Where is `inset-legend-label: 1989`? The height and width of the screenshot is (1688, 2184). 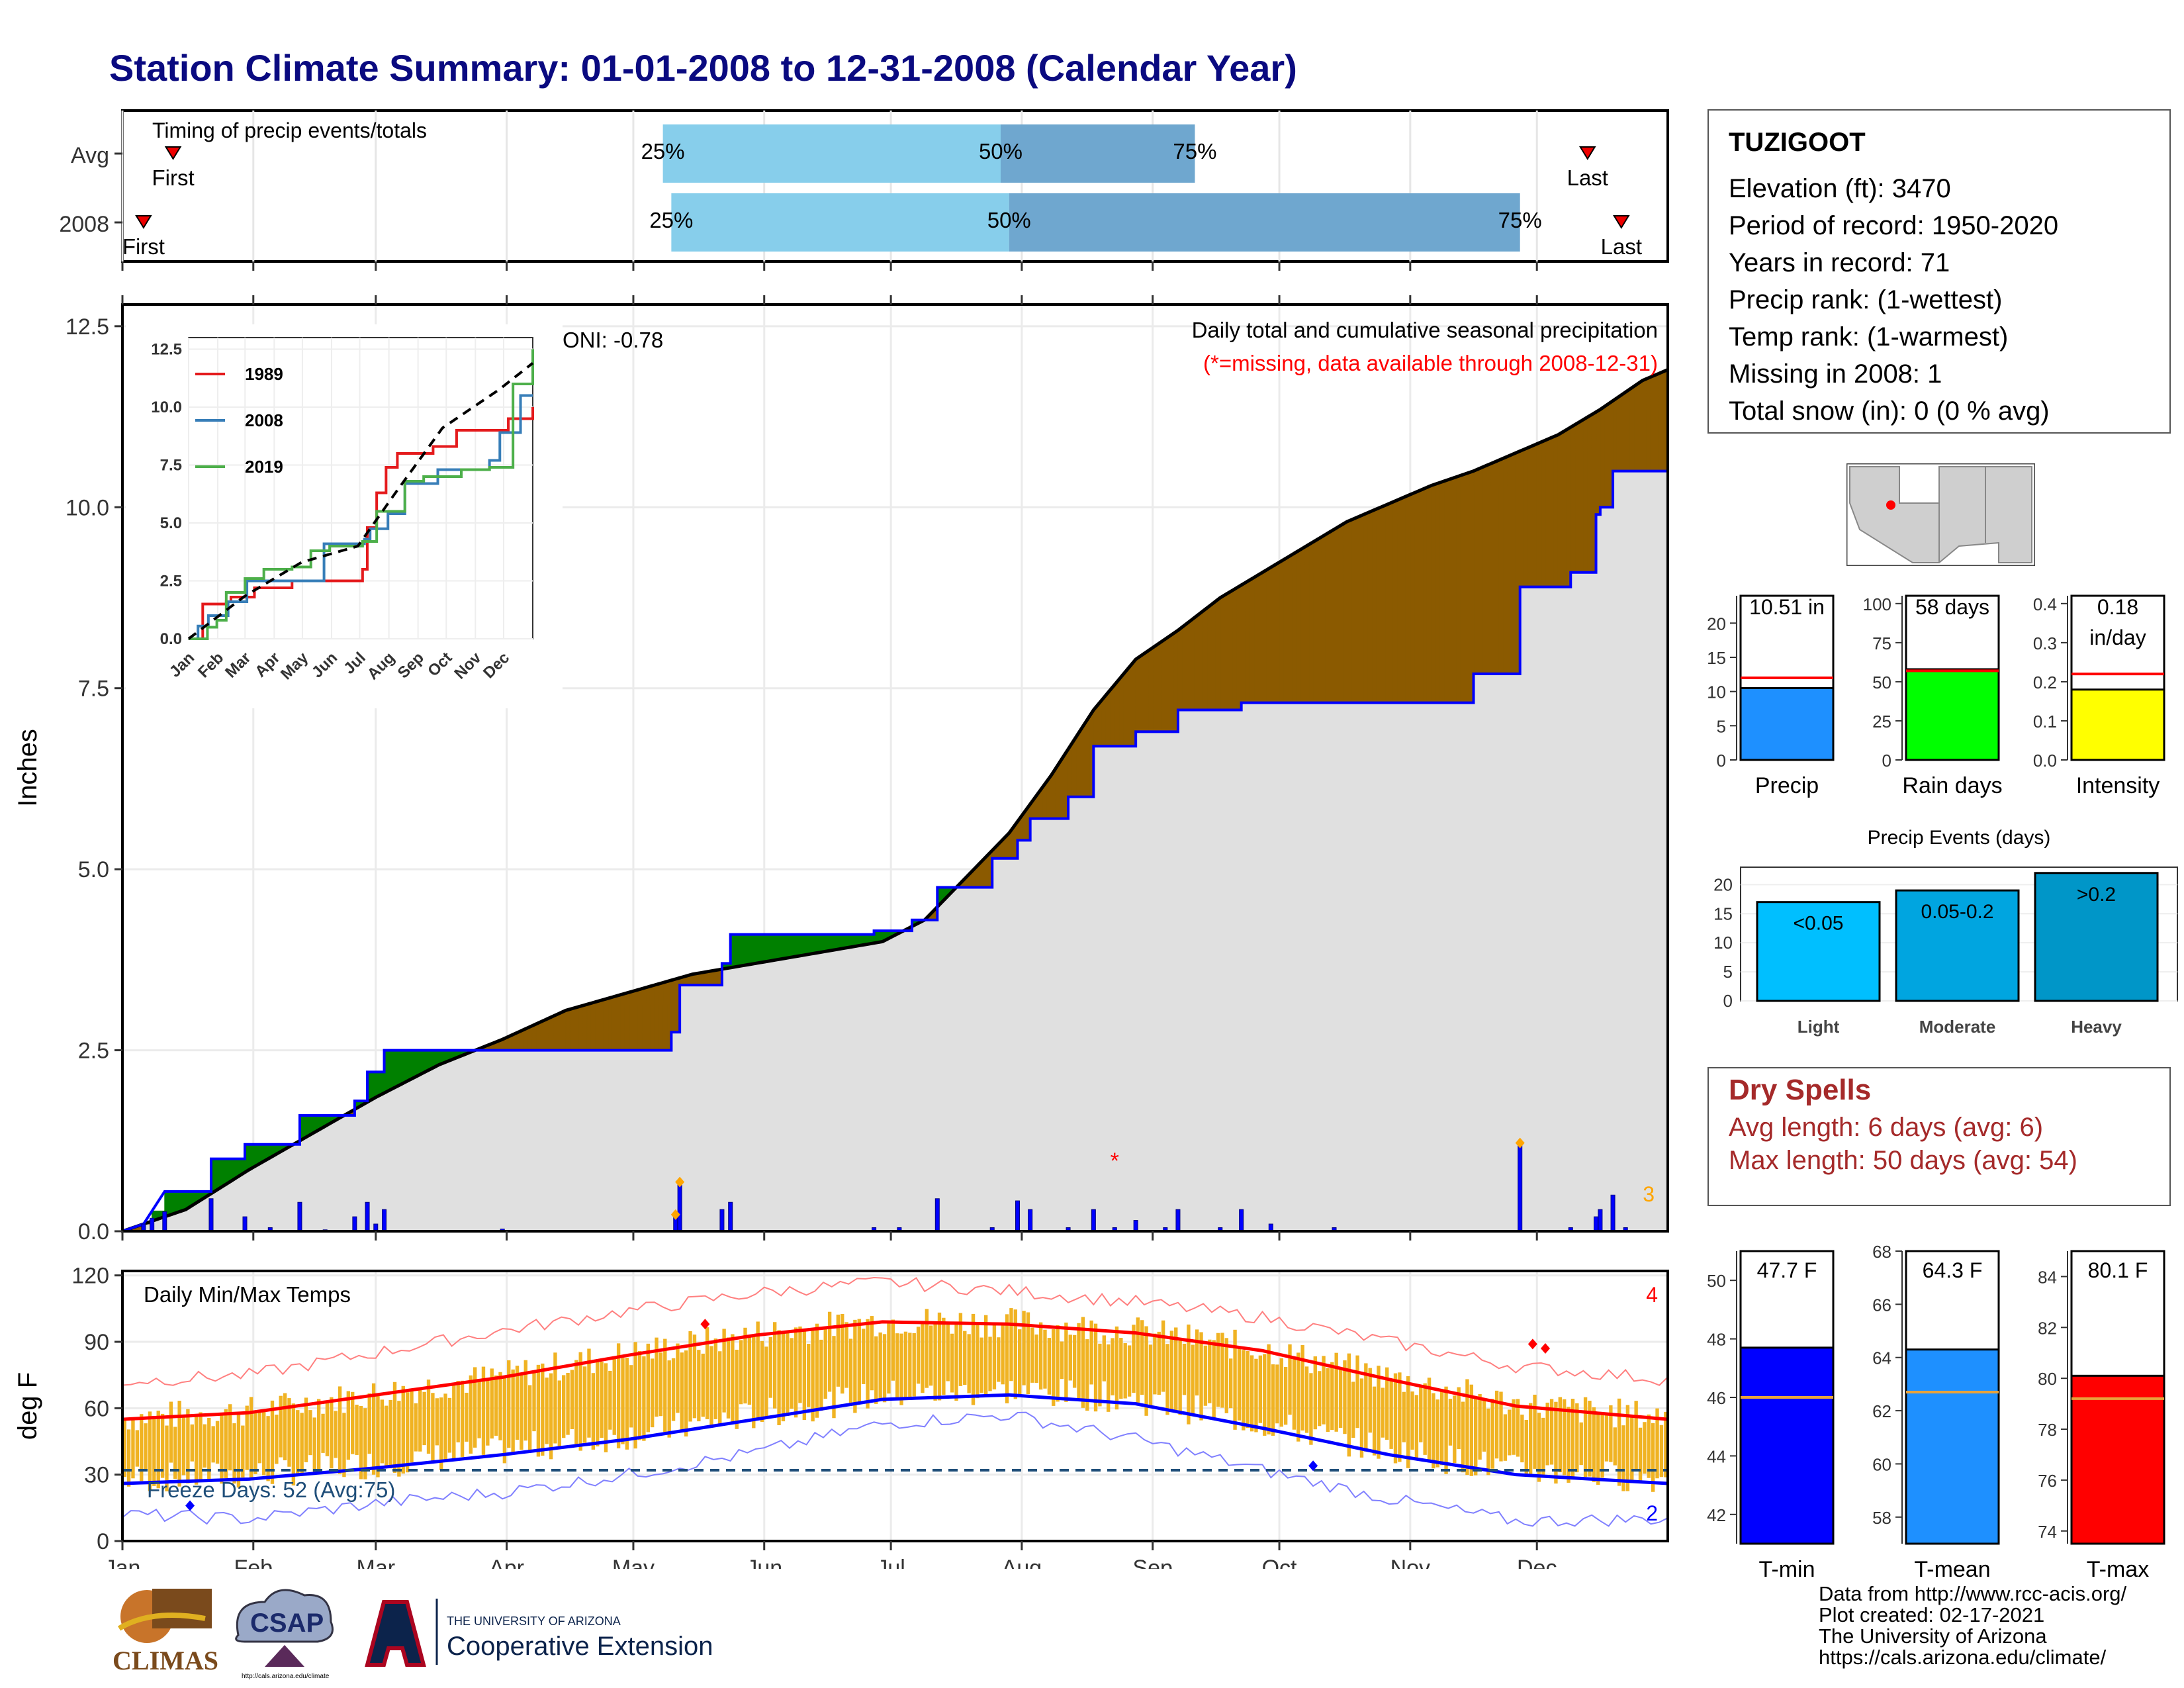
inset-legend-label: 1989 is located at coordinates (264, 374).